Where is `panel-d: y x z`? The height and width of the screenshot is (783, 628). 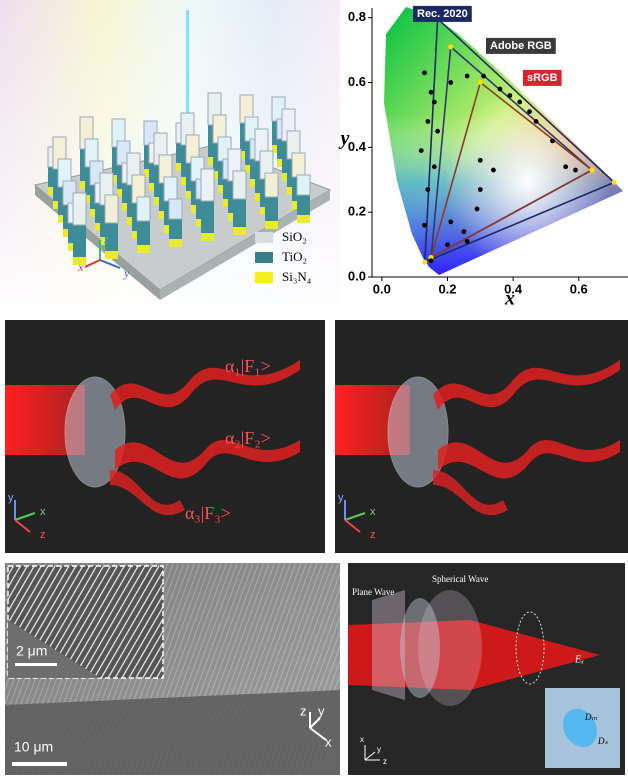 panel-d: y x z is located at coordinates (481, 436).